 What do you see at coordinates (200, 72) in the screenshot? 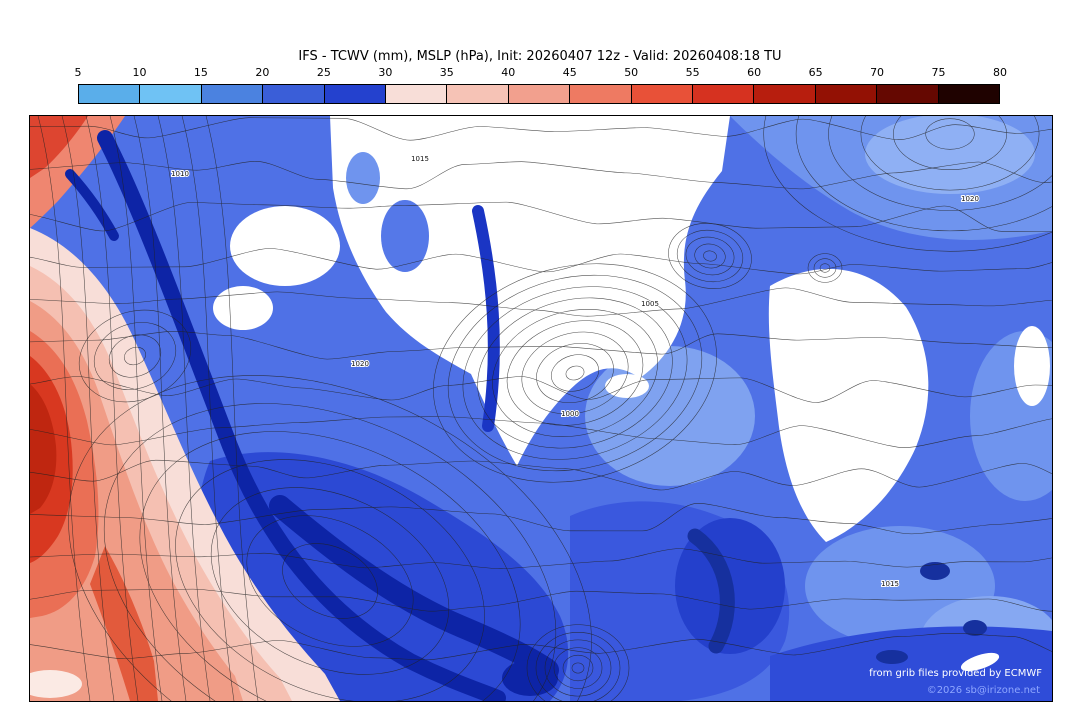
I see `colorbar-tick-label: 15` at bounding box center [200, 72].